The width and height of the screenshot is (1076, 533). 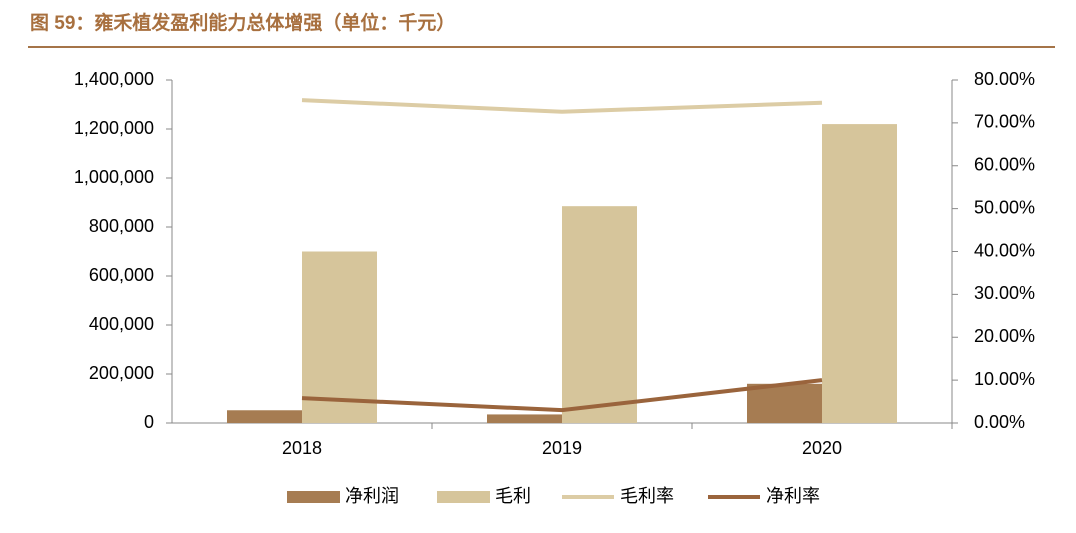 I want to click on y2-tick-label: 30.00%, so click(x=1004, y=293).